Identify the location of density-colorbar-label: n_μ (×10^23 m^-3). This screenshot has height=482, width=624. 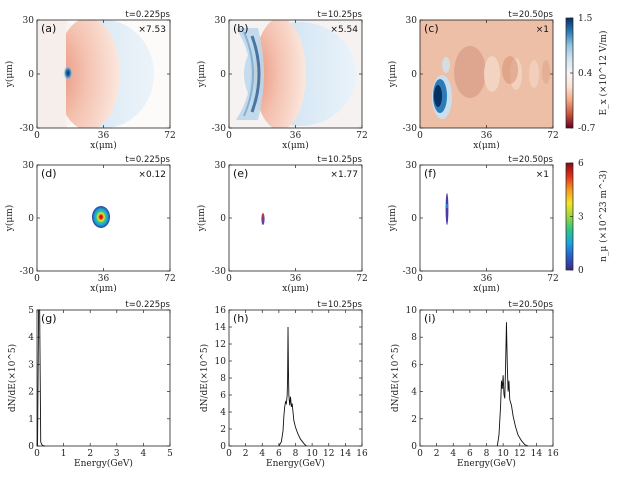
(603, 216).